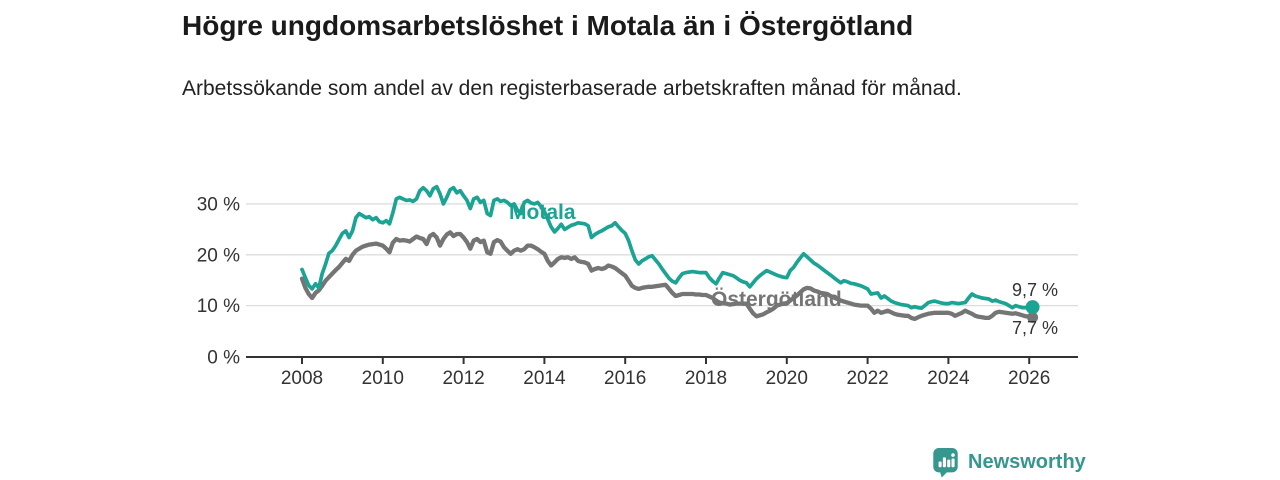 Image resolution: width=1280 pixels, height=480 pixels. I want to click on end-value-label-motala: 9,7 %, so click(1035, 290).